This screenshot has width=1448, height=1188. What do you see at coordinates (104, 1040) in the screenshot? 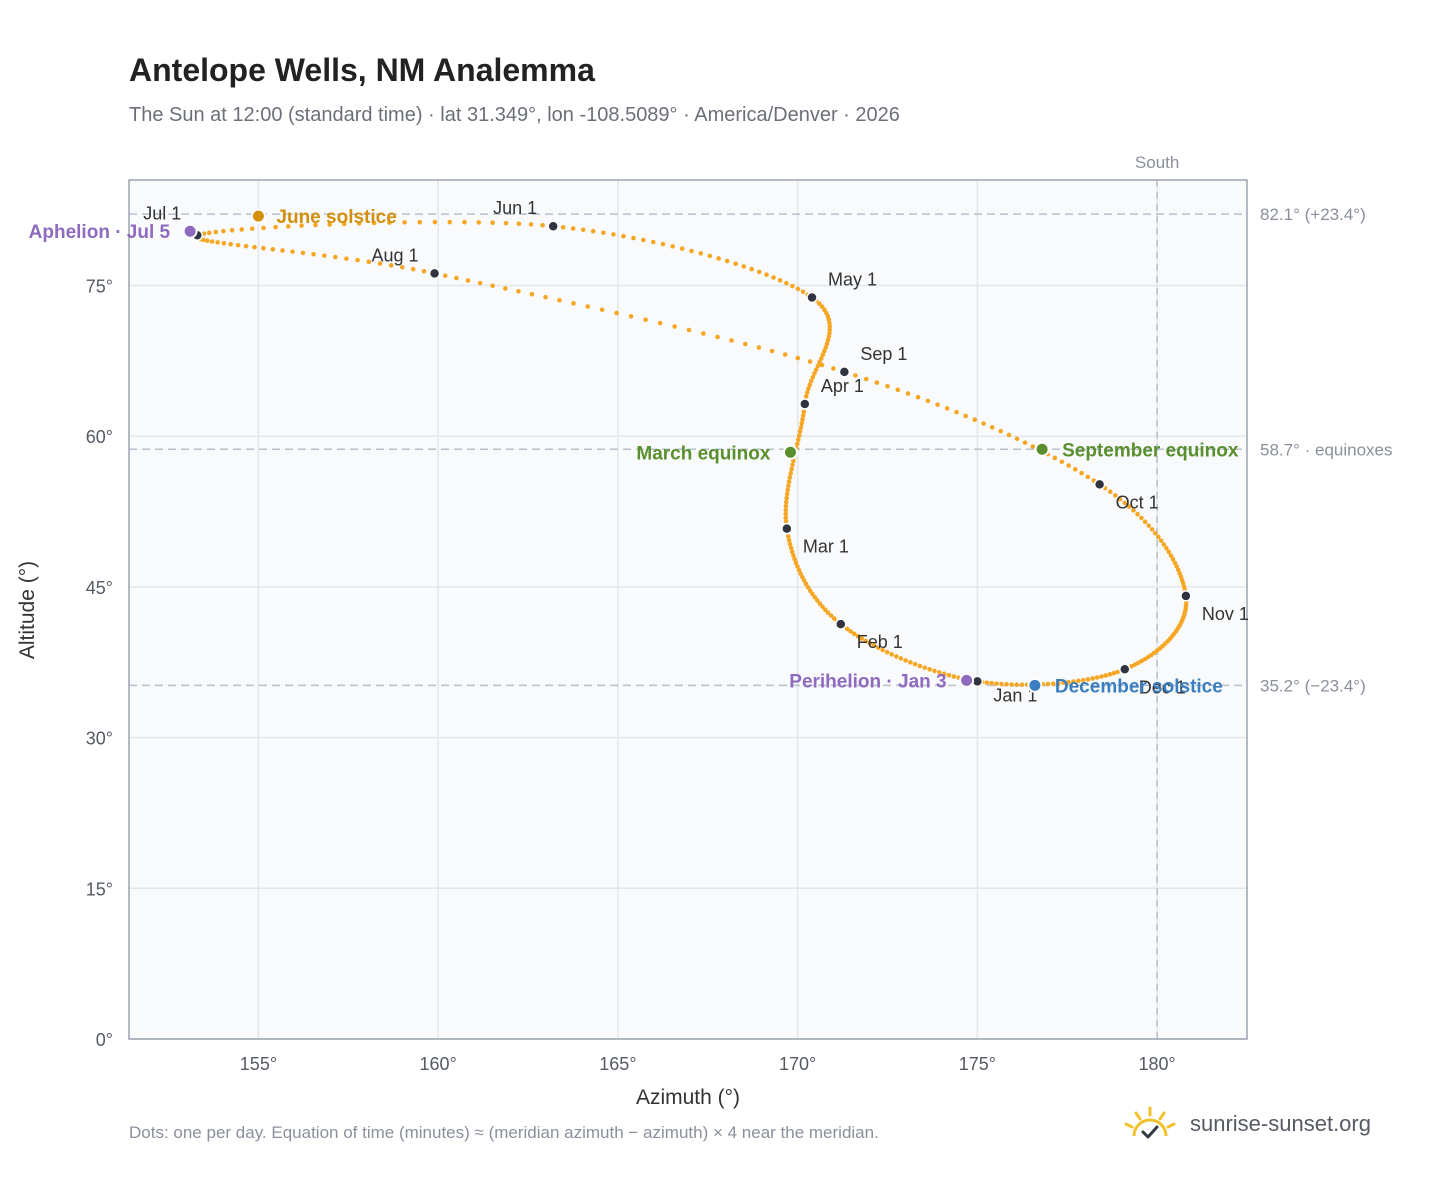
I see `y-tick-label: 0°` at bounding box center [104, 1040].